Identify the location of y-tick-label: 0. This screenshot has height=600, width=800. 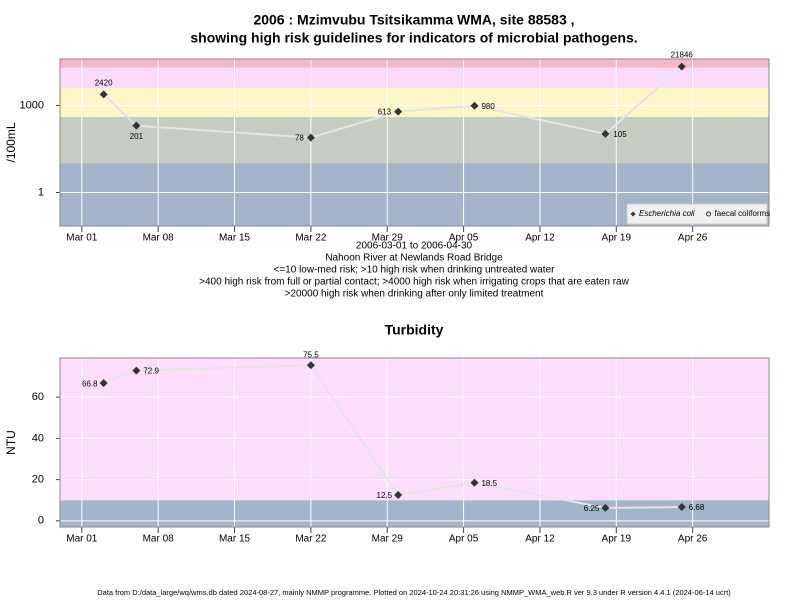
(41, 521).